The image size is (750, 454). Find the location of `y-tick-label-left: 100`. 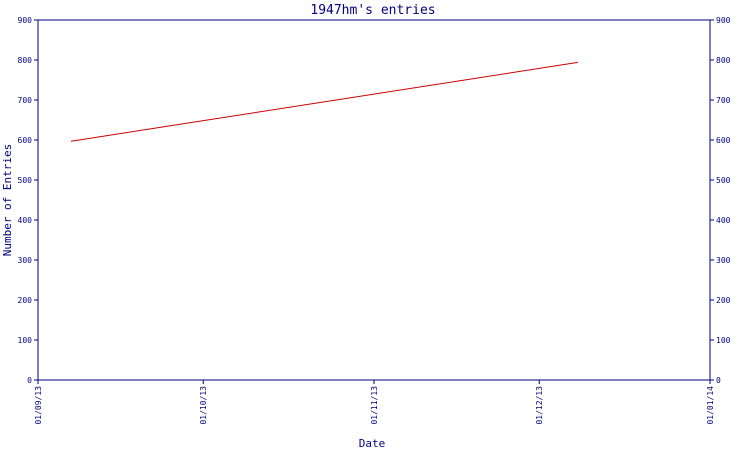

y-tick-label-left: 100 is located at coordinates (25, 340).